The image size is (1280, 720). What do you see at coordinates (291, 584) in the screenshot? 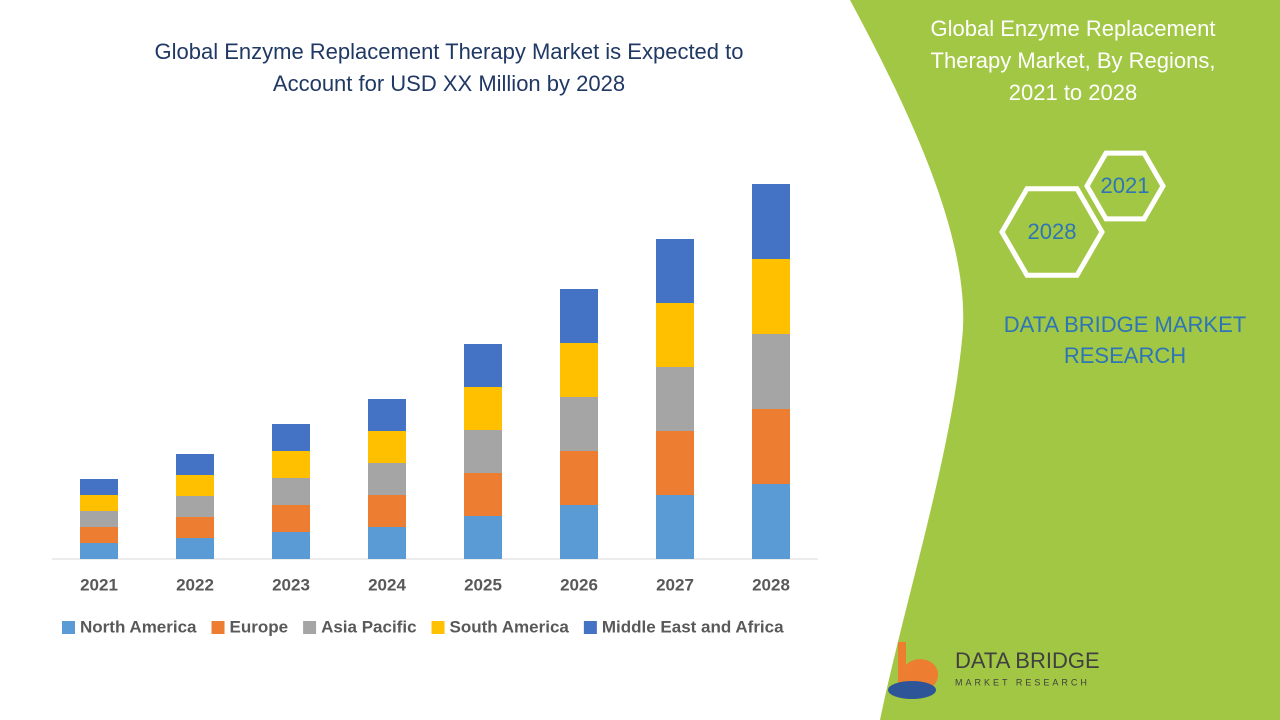
I see `x-tick-label: 2023` at bounding box center [291, 584].